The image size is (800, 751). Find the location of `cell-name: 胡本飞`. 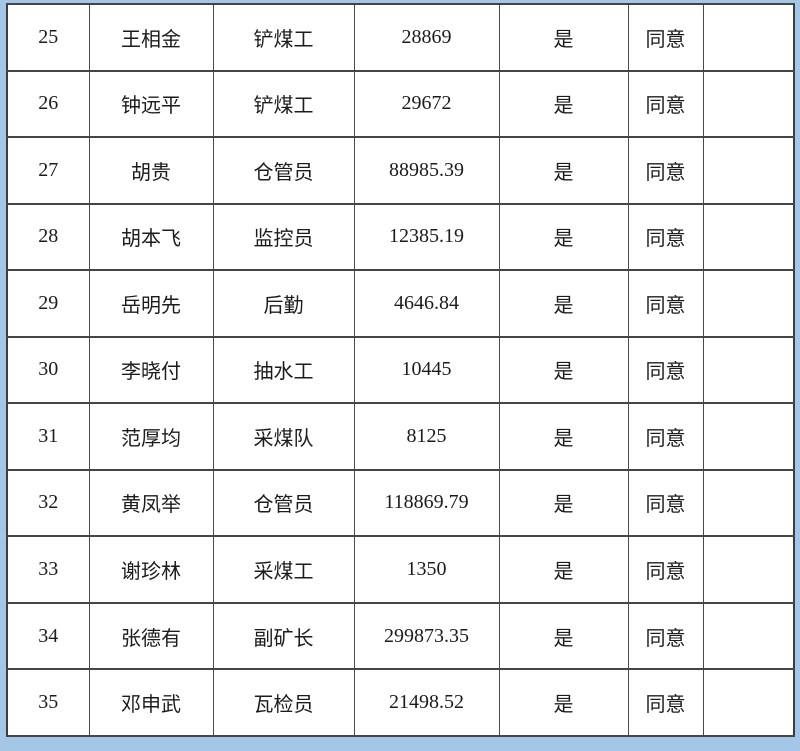

cell-name: 胡本飞 is located at coordinates (151, 237).